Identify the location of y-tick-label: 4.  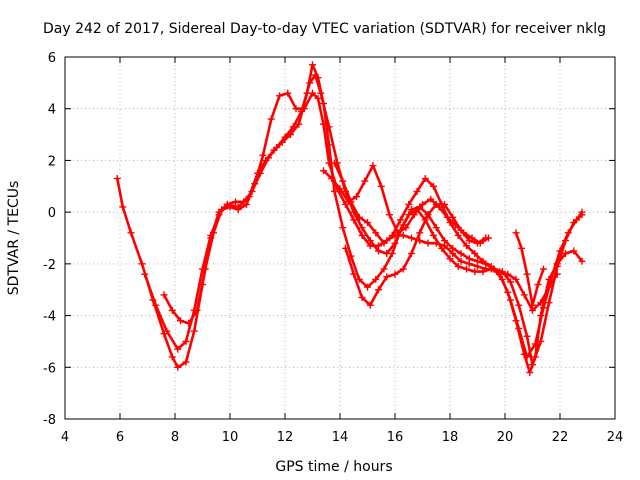
(52, 110).